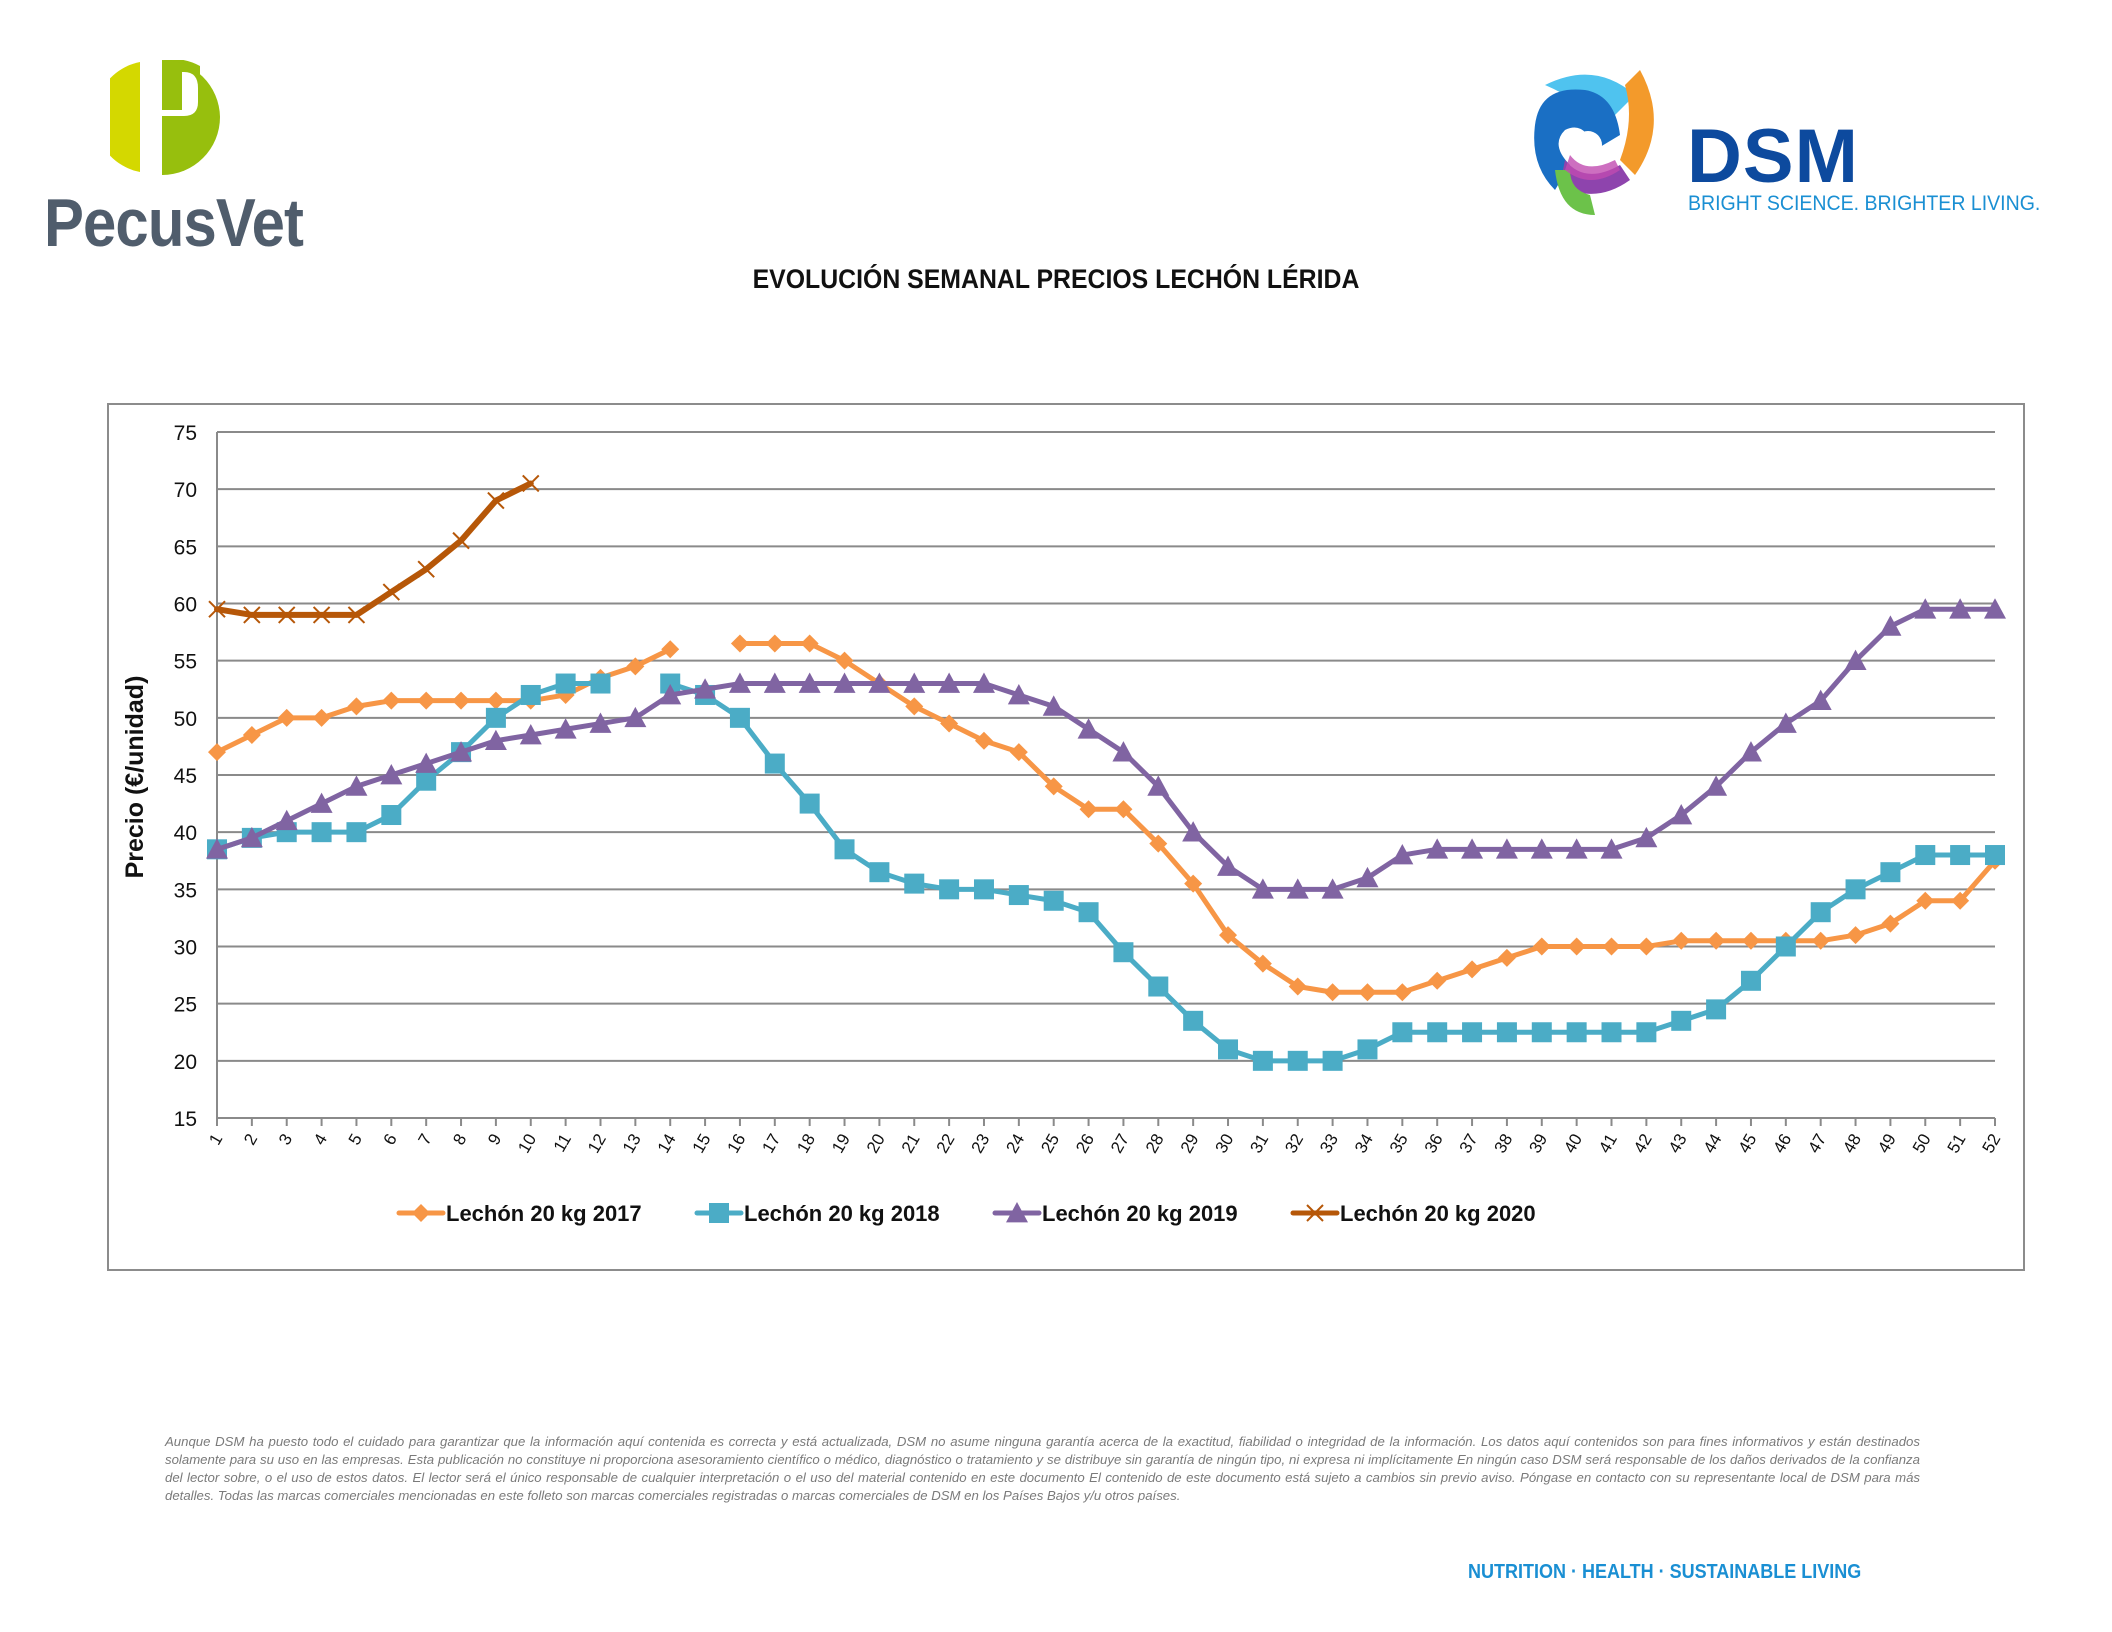 The height and width of the screenshot is (1632, 2112). Describe the element at coordinates (667, 1144) in the screenshot. I see `x-tick-label: 14` at that location.